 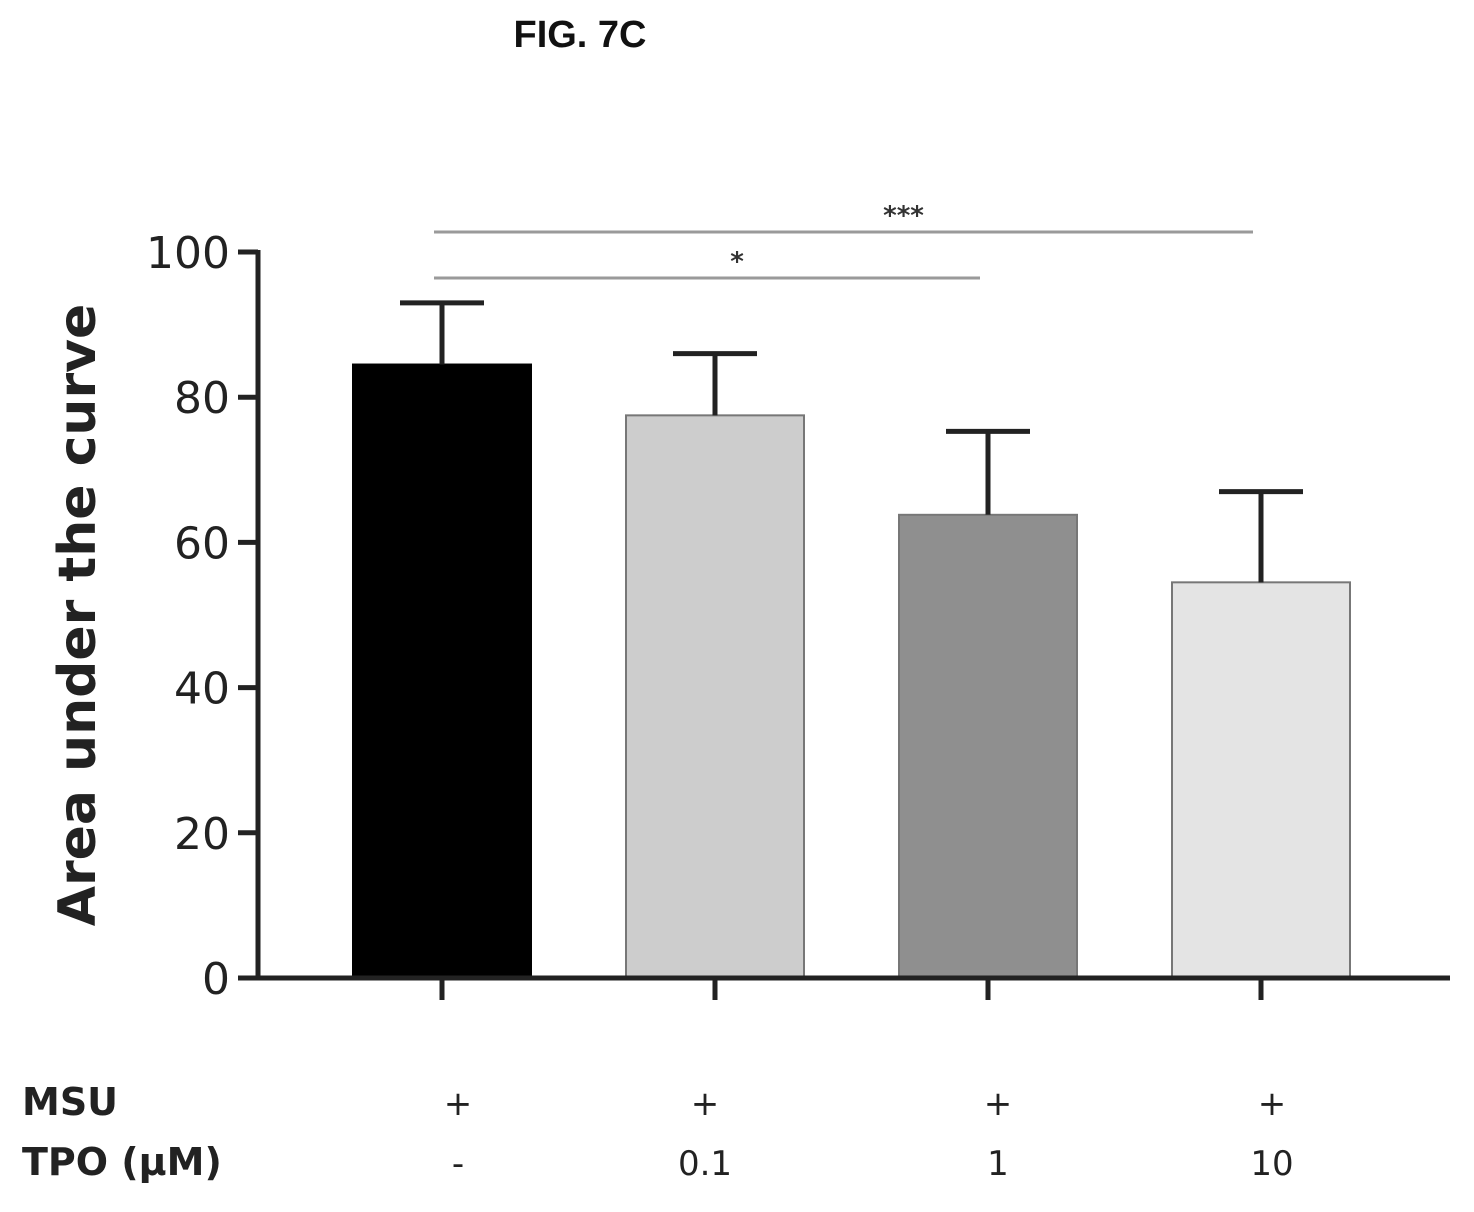 What do you see at coordinates (705, 1164) in the screenshot?
I see `treatment-row-value: 0.1` at bounding box center [705, 1164].